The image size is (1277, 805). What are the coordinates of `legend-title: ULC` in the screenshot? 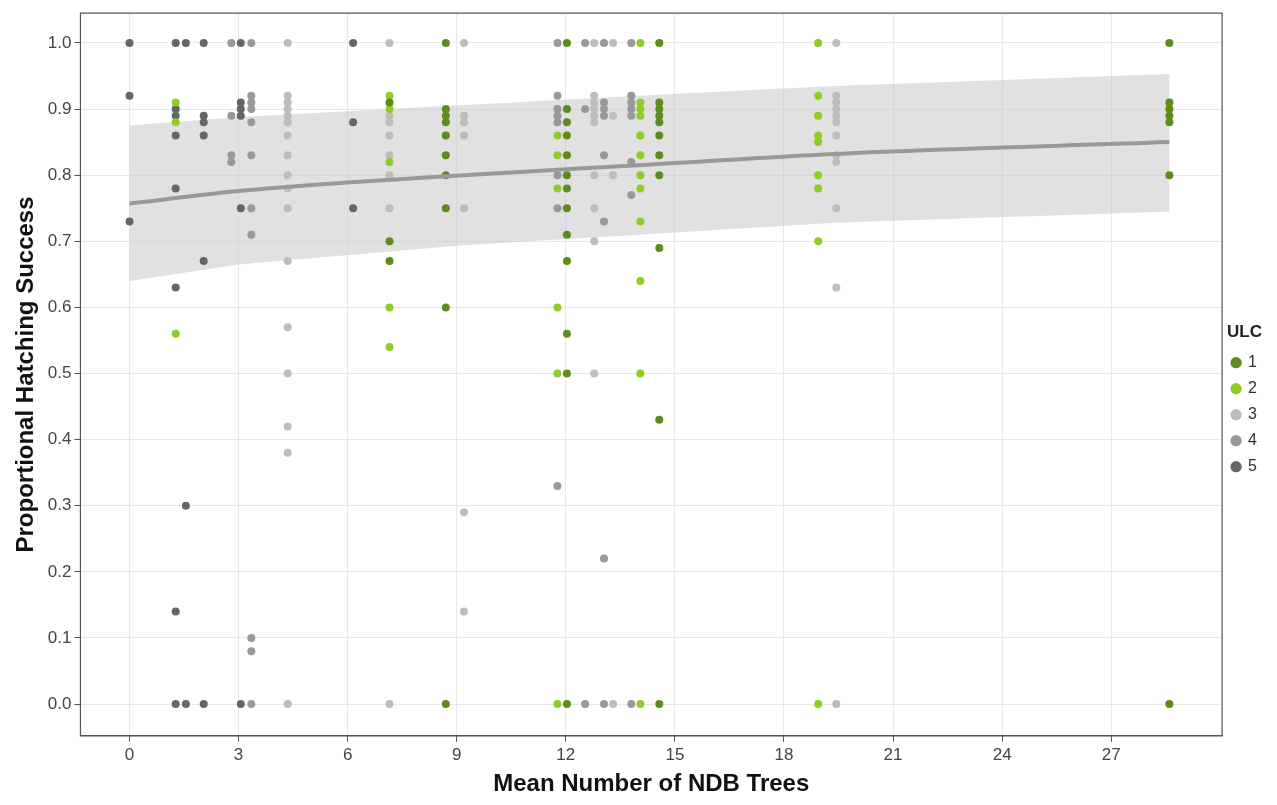 It's located at (1245, 332).